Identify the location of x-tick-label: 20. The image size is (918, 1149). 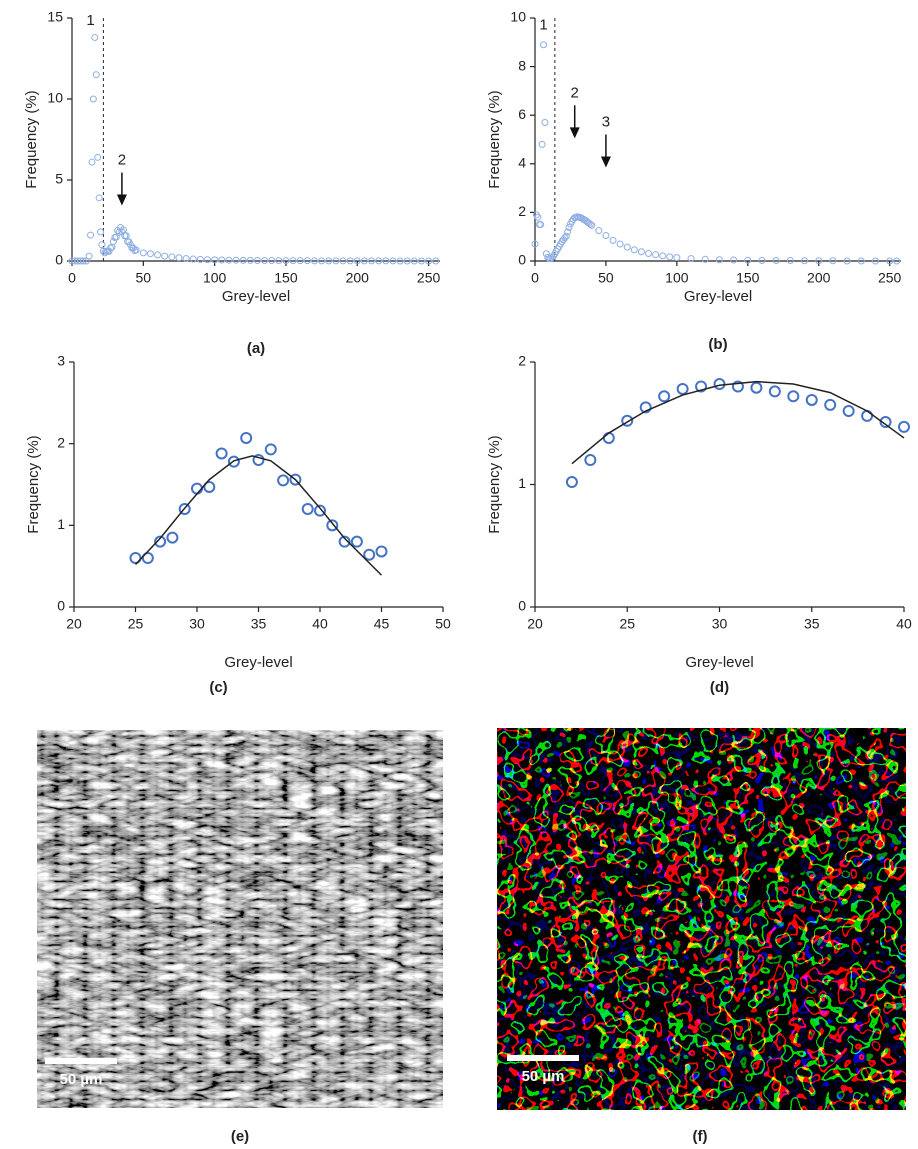
(535, 624).